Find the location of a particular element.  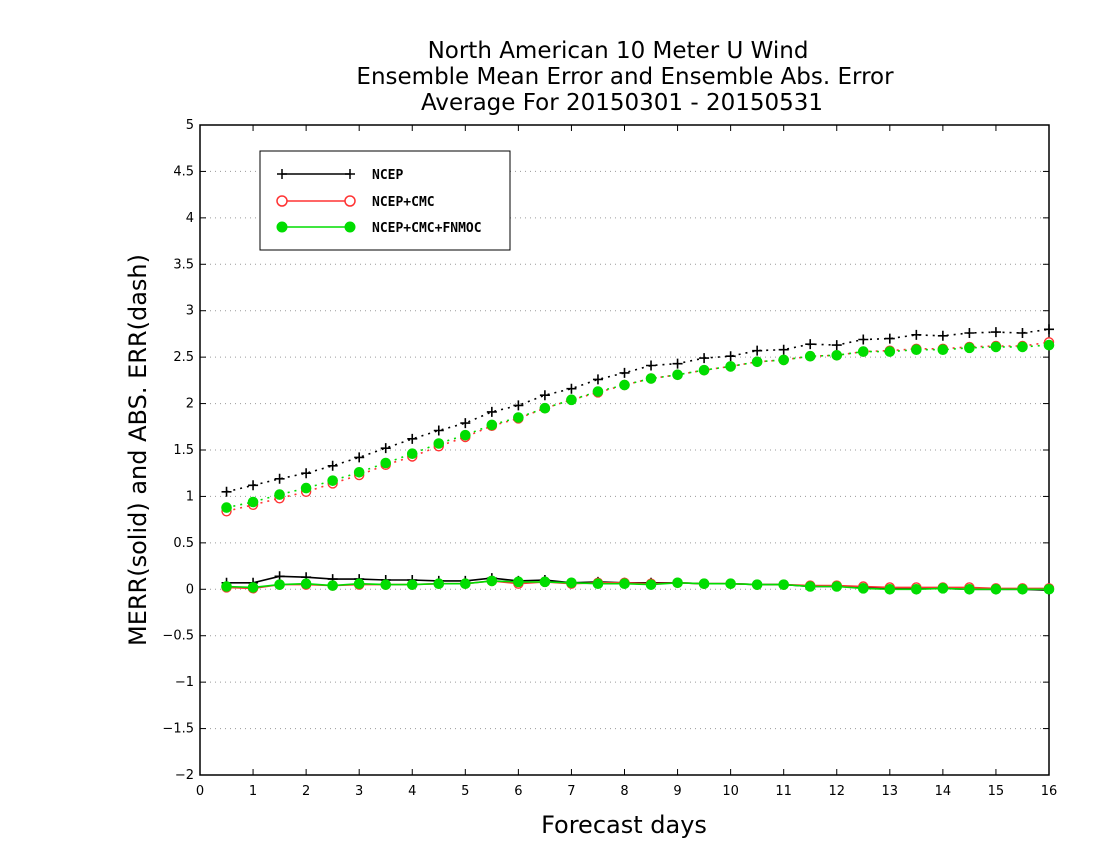

y-tick-label: 2.5 is located at coordinates (183, 357).